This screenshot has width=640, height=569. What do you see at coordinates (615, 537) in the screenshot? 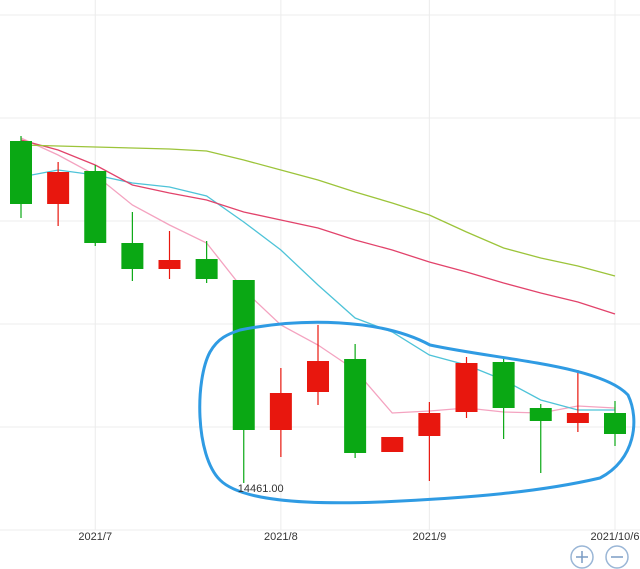
I see `x-tick-label: 2021/10/6` at bounding box center [615, 537].